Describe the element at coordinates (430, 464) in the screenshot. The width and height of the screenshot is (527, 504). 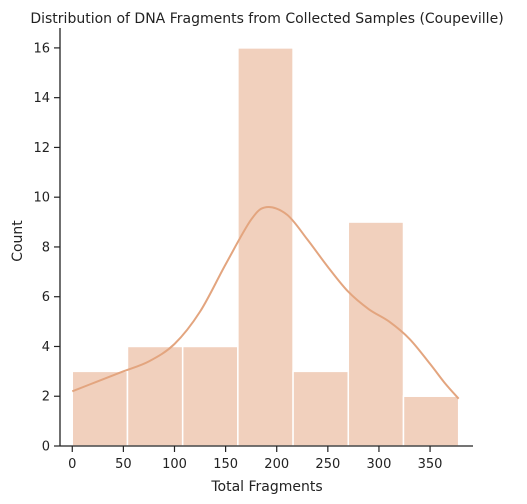
I see `x-tick-label: 350` at that location.